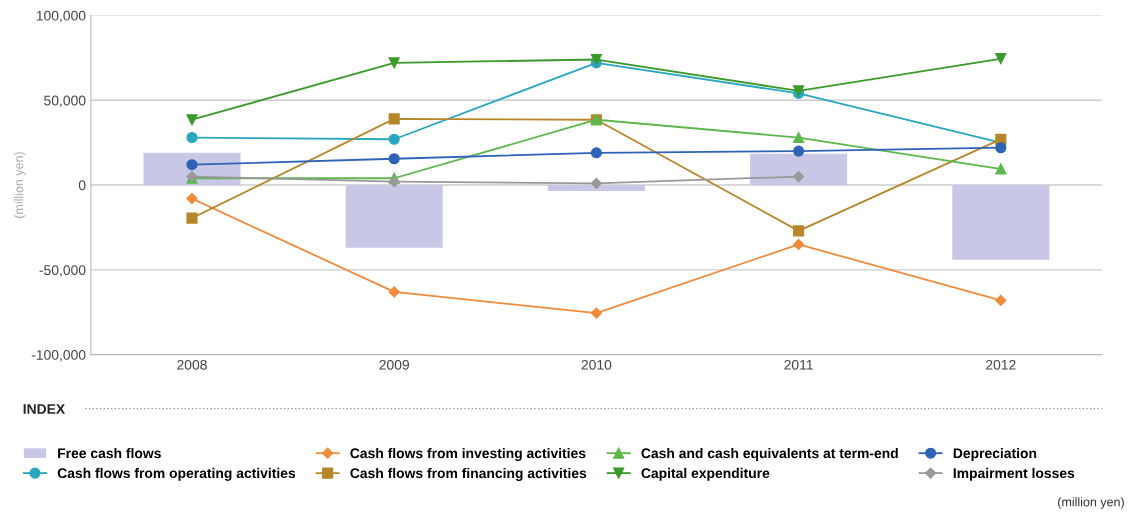 The image size is (1136, 514). I want to click on x-tick-label: 2012, so click(1001, 364).